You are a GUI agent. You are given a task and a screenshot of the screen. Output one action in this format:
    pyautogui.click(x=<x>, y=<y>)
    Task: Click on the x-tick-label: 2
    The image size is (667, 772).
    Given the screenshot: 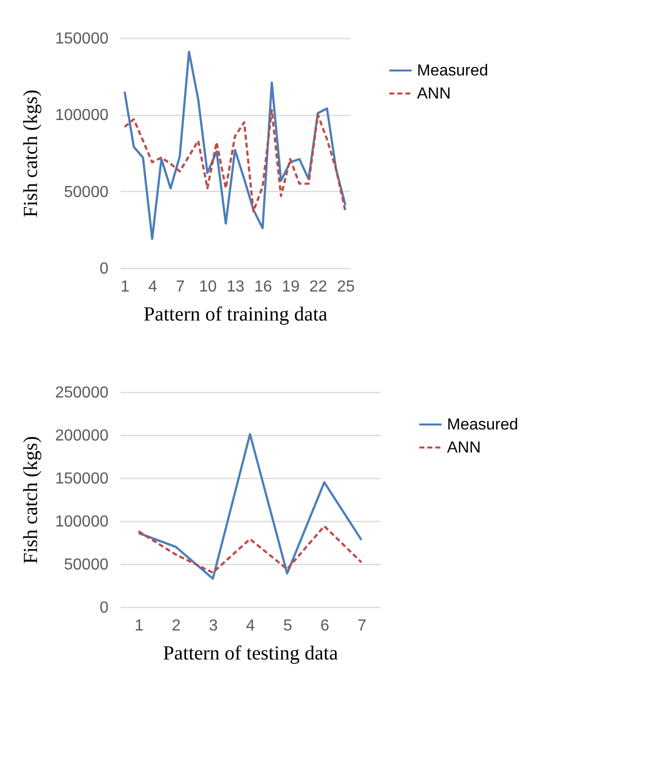 What is the action you would take?
    pyautogui.click(x=176, y=626)
    